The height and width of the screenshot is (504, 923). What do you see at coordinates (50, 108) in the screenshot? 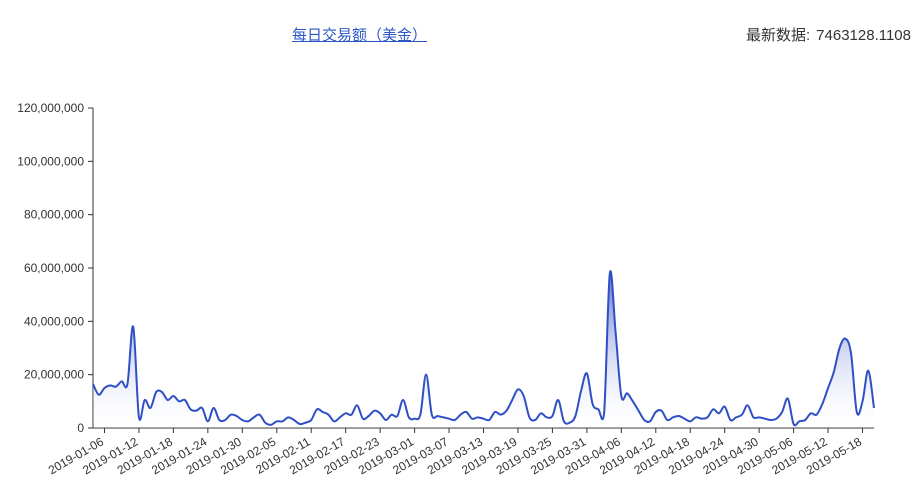
I see `y-tick-label: 120,000,000` at bounding box center [50, 108].